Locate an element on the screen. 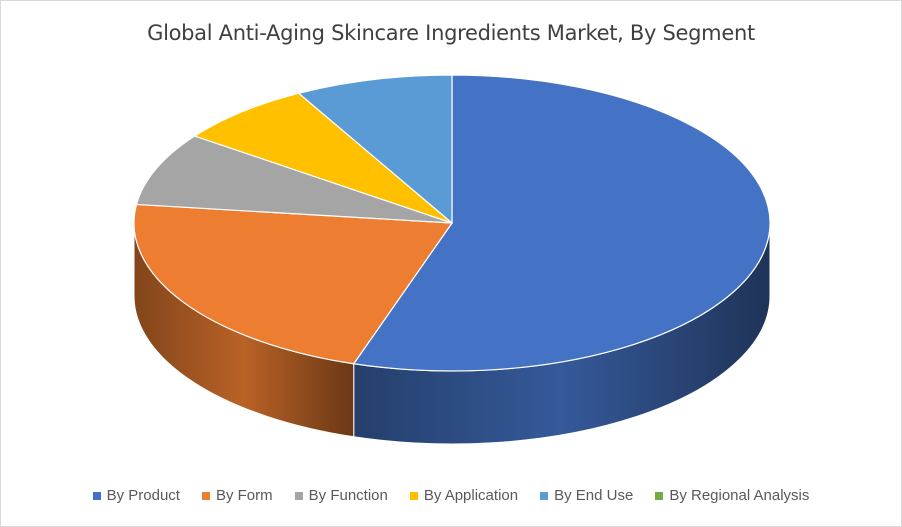 The height and width of the screenshot is (527, 902). legend-item: By End Use is located at coordinates (586, 495).